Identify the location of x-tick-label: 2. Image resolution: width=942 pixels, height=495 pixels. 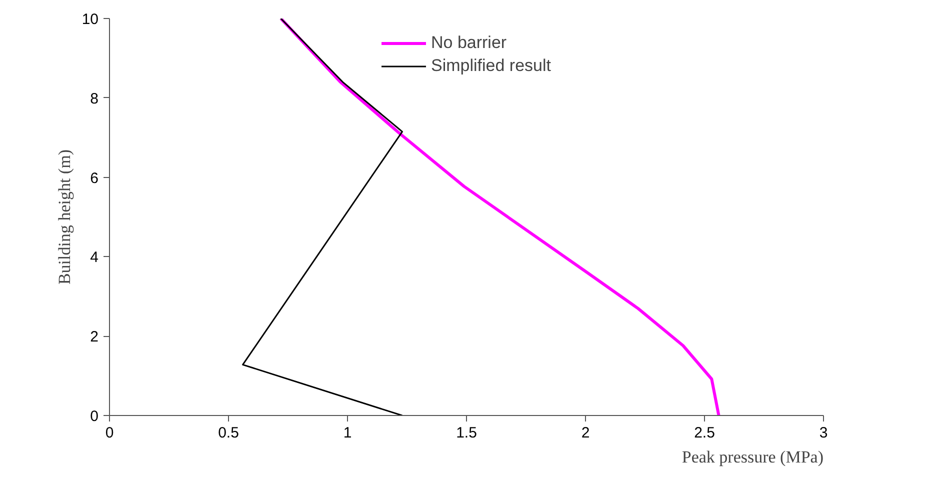
(585, 433).